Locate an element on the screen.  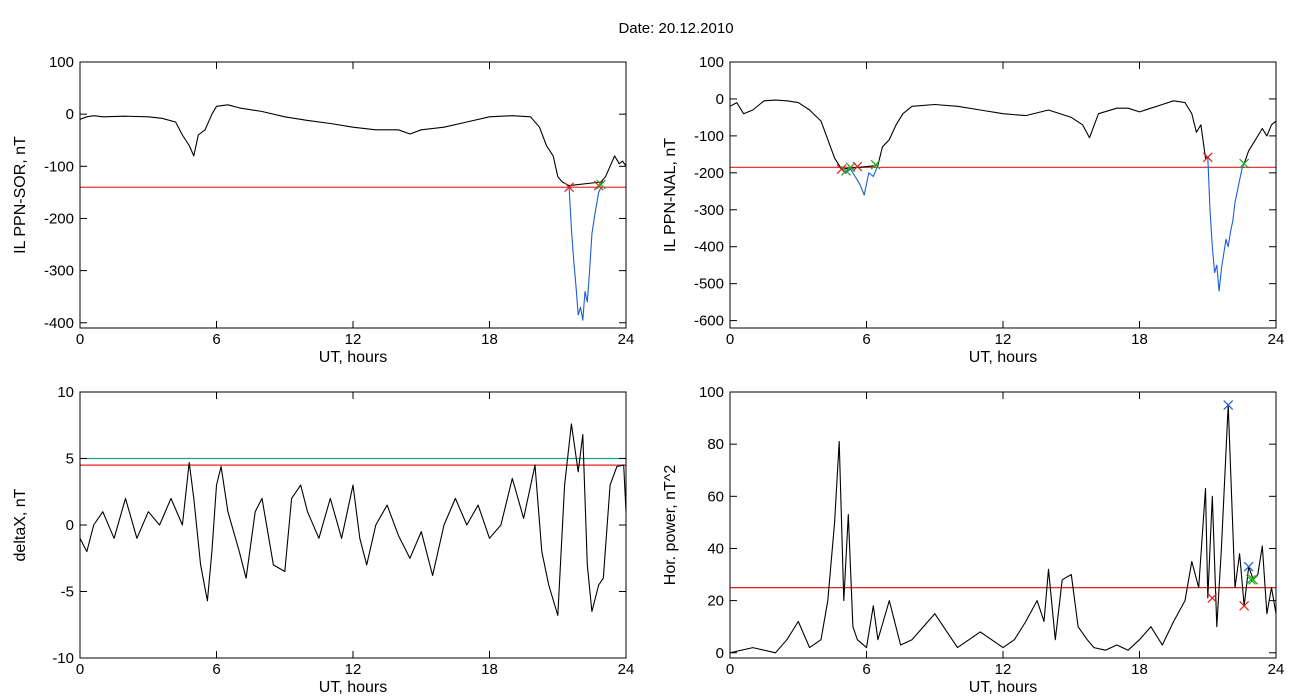
y-tick-label: -10 is located at coordinates (63, 658).